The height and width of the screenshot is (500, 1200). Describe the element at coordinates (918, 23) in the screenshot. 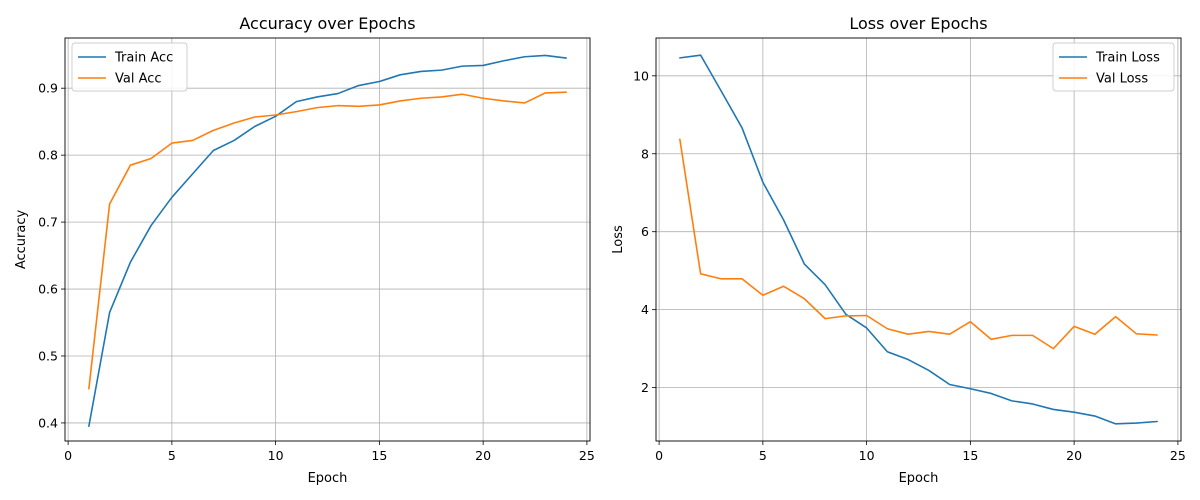

I see `chart-title: Loss over Epochs` at that location.